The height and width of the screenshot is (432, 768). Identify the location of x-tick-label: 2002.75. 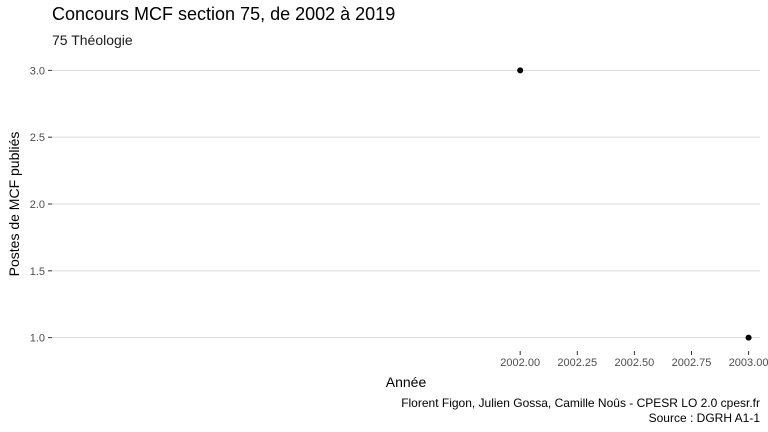
(692, 363).